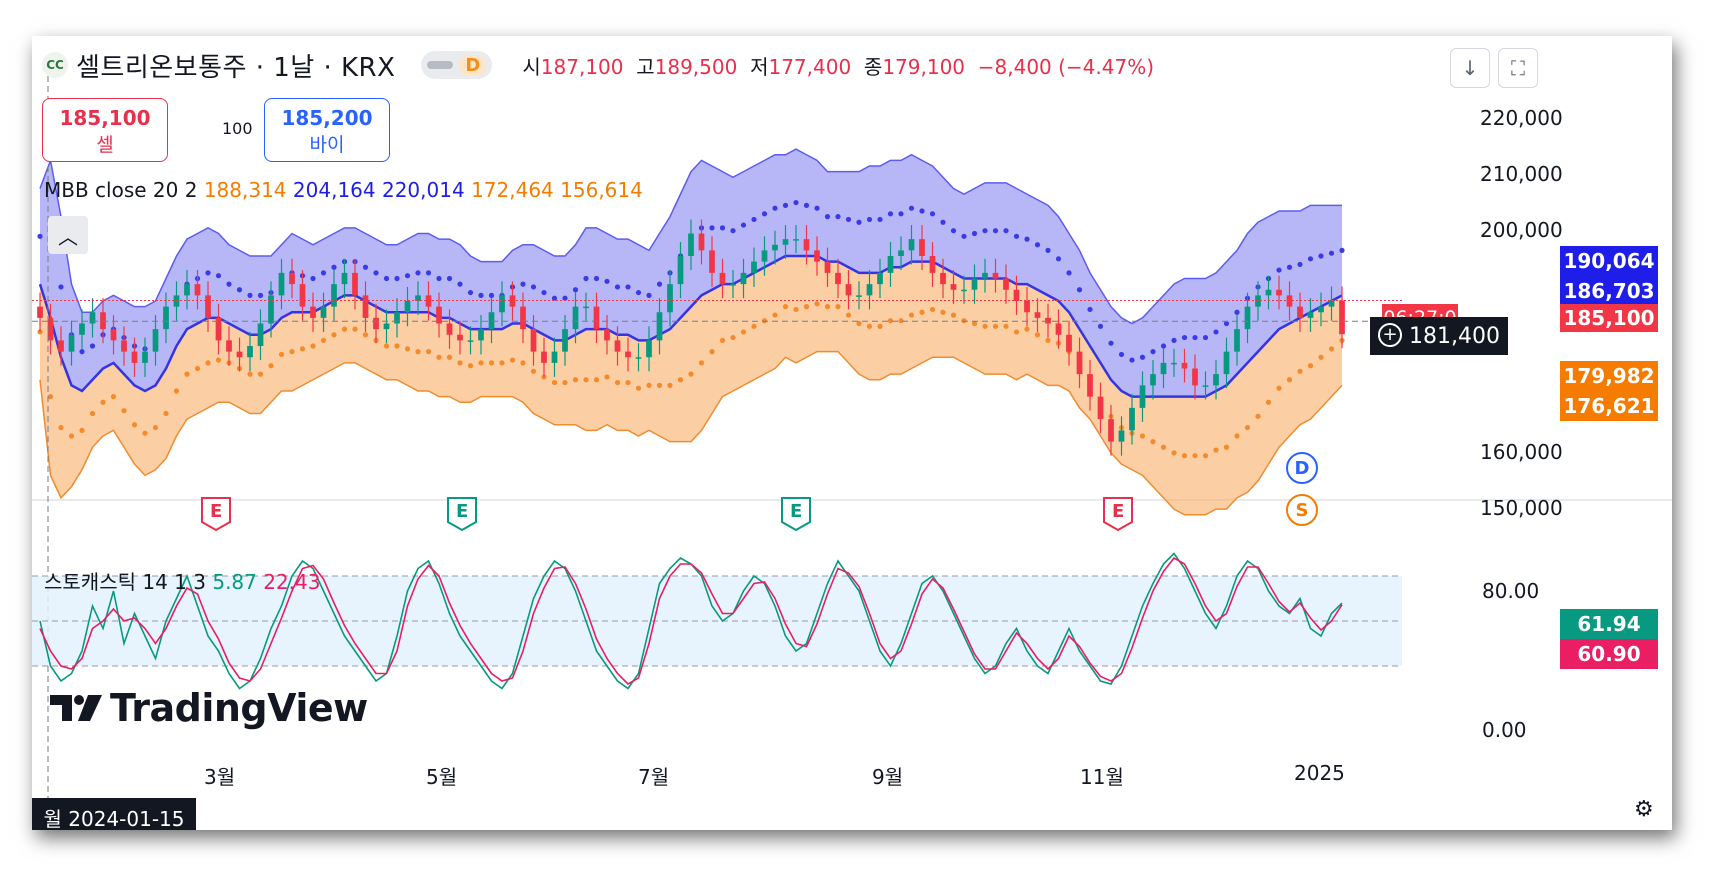 This screenshot has height=894, width=1735. Describe the element at coordinates (105, 130) in the screenshot. I see `sell-button: 185,100 셀` at that location.